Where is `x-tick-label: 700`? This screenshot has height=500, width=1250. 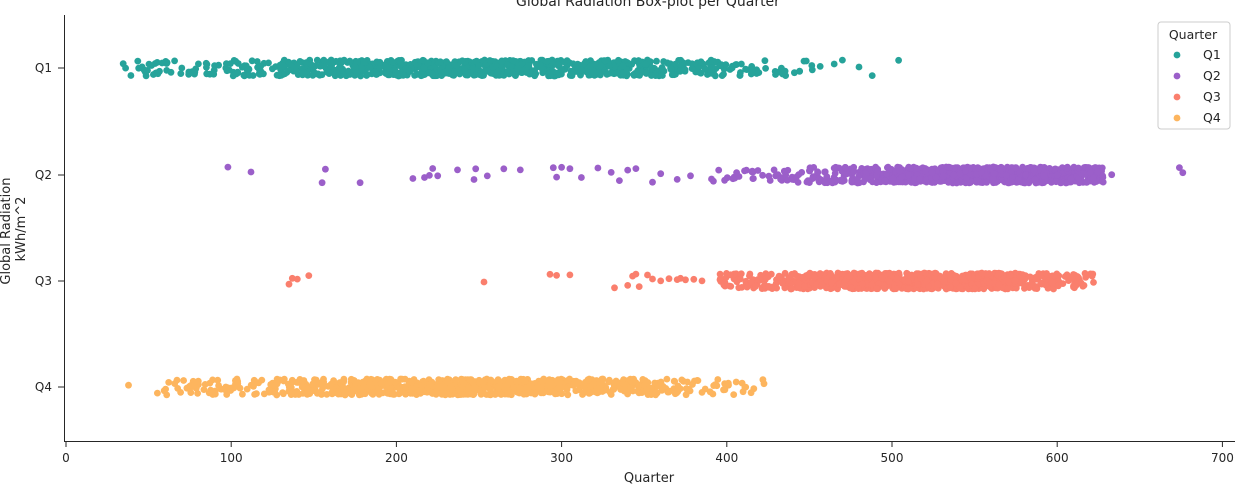 x-tick-label: 700 is located at coordinates (1222, 458).